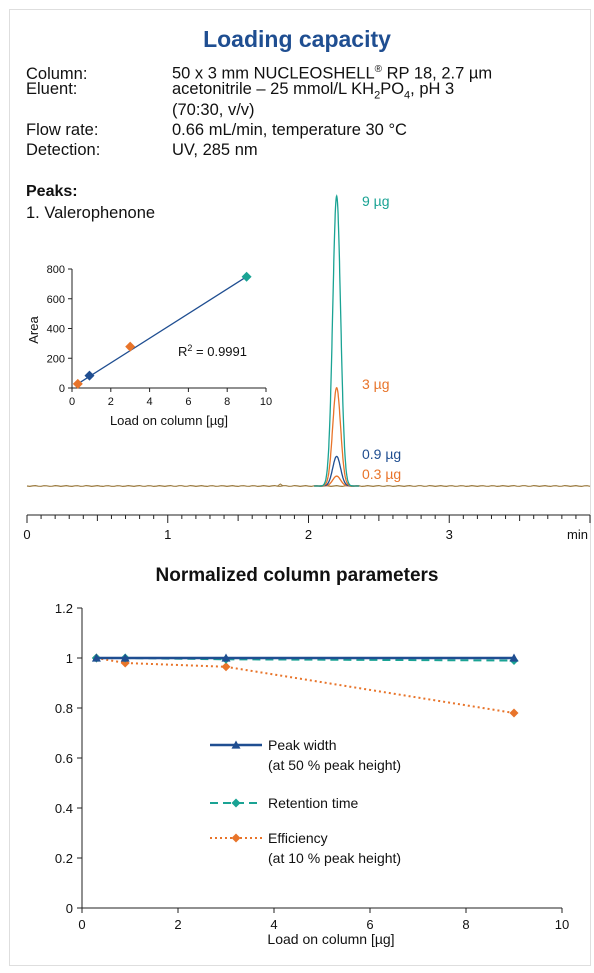 The width and height of the screenshot is (594, 973). What do you see at coordinates (313, 803) in the screenshot?
I see `params-legend-label: Retention time` at bounding box center [313, 803].